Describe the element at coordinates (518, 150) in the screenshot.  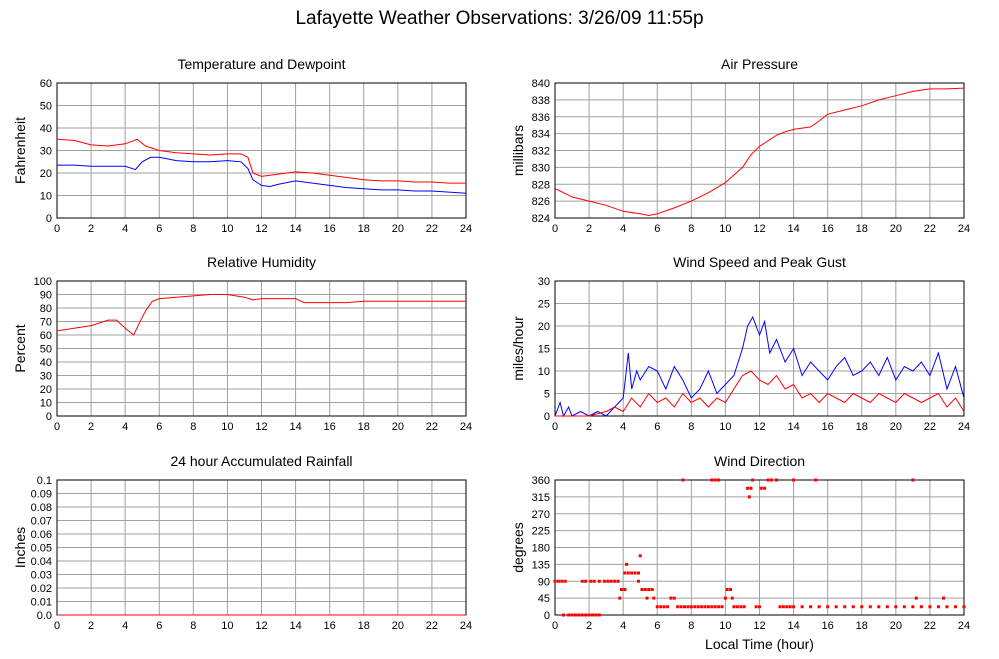
I see `y-axis-label: millibars` at that location.